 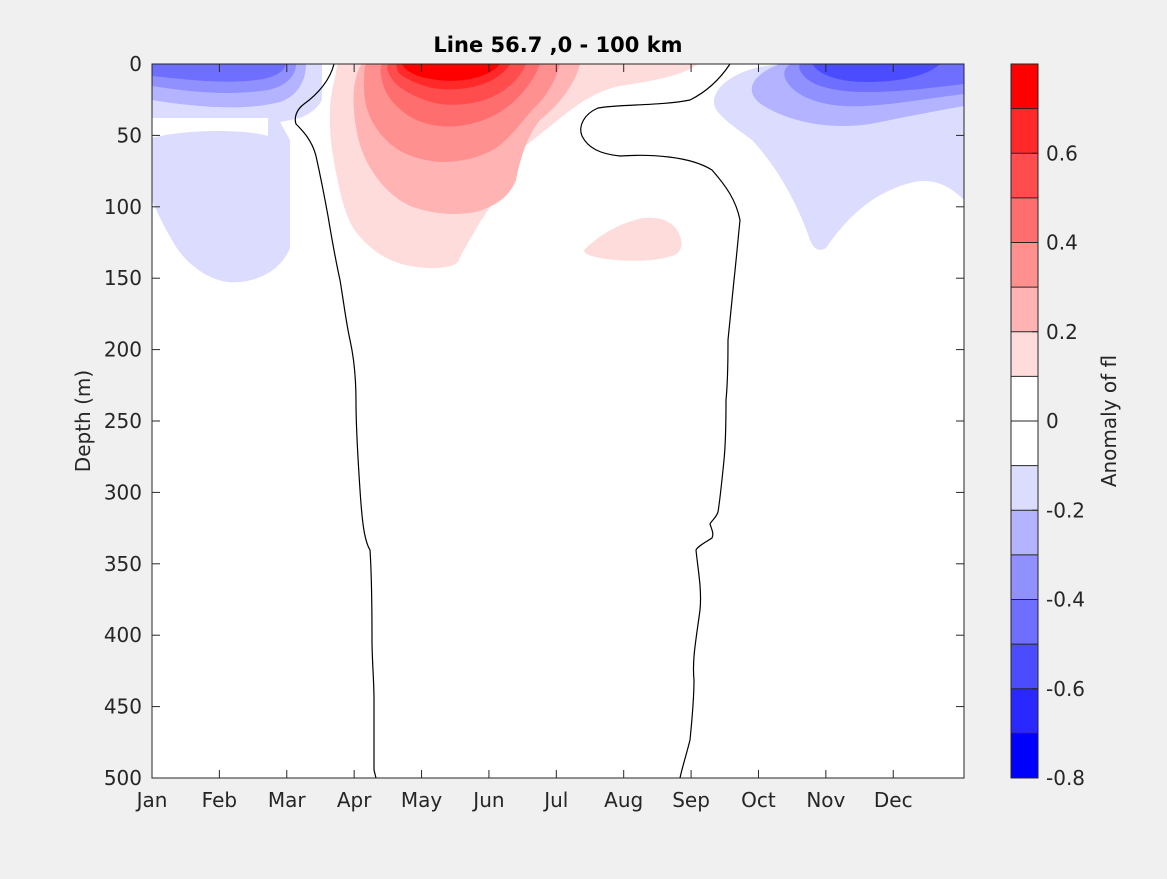 What do you see at coordinates (825, 800) in the screenshot?
I see `x-tick-label: Nov` at bounding box center [825, 800].